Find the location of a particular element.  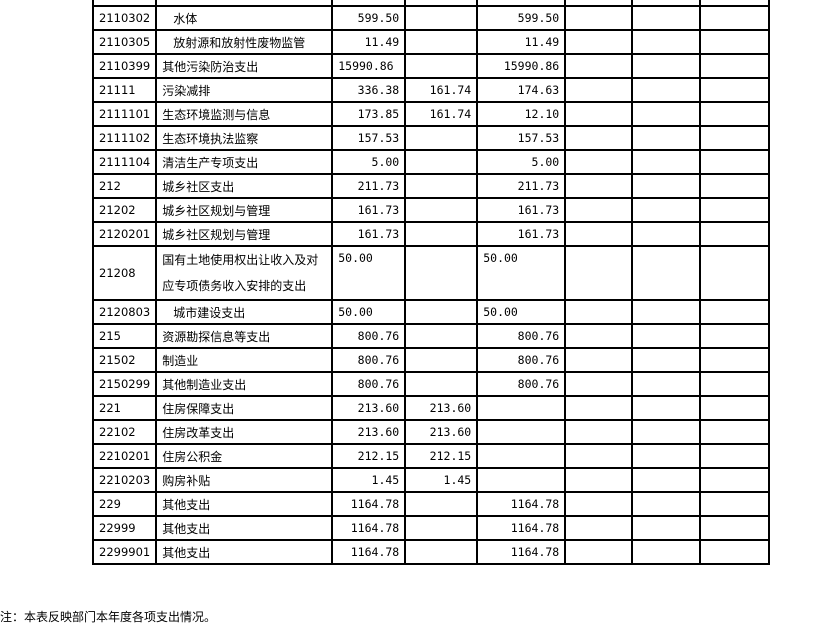

basic-cell: 213.60 is located at coordinates (441, 408).